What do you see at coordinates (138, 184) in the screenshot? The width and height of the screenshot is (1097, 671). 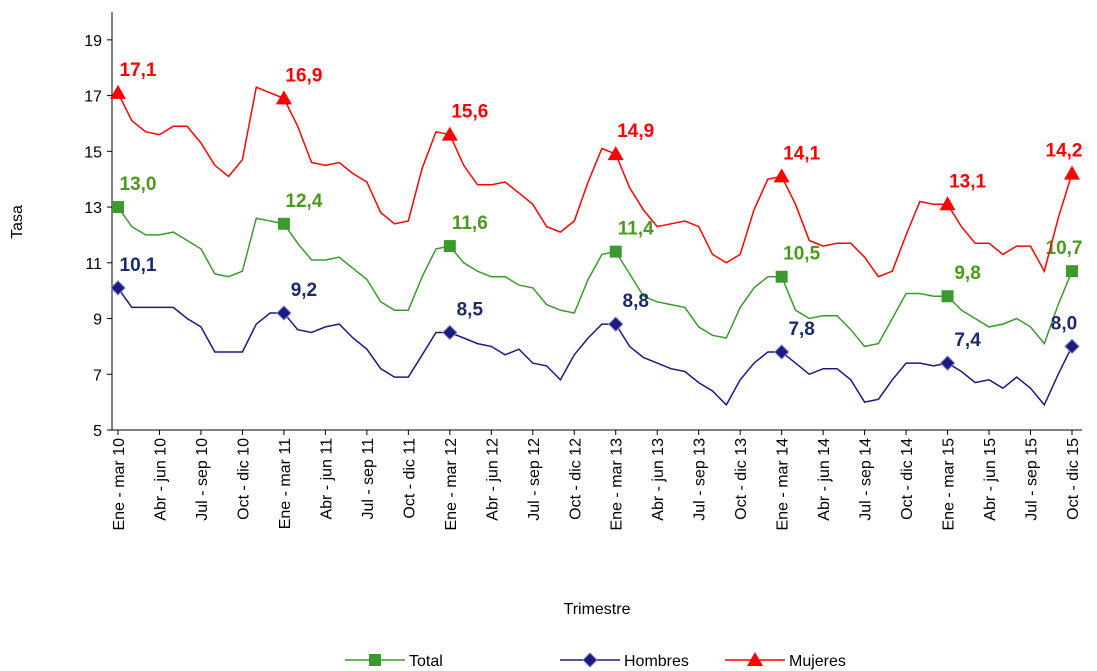 I see `value-label: 13,0` at bounding box center [138, 184].